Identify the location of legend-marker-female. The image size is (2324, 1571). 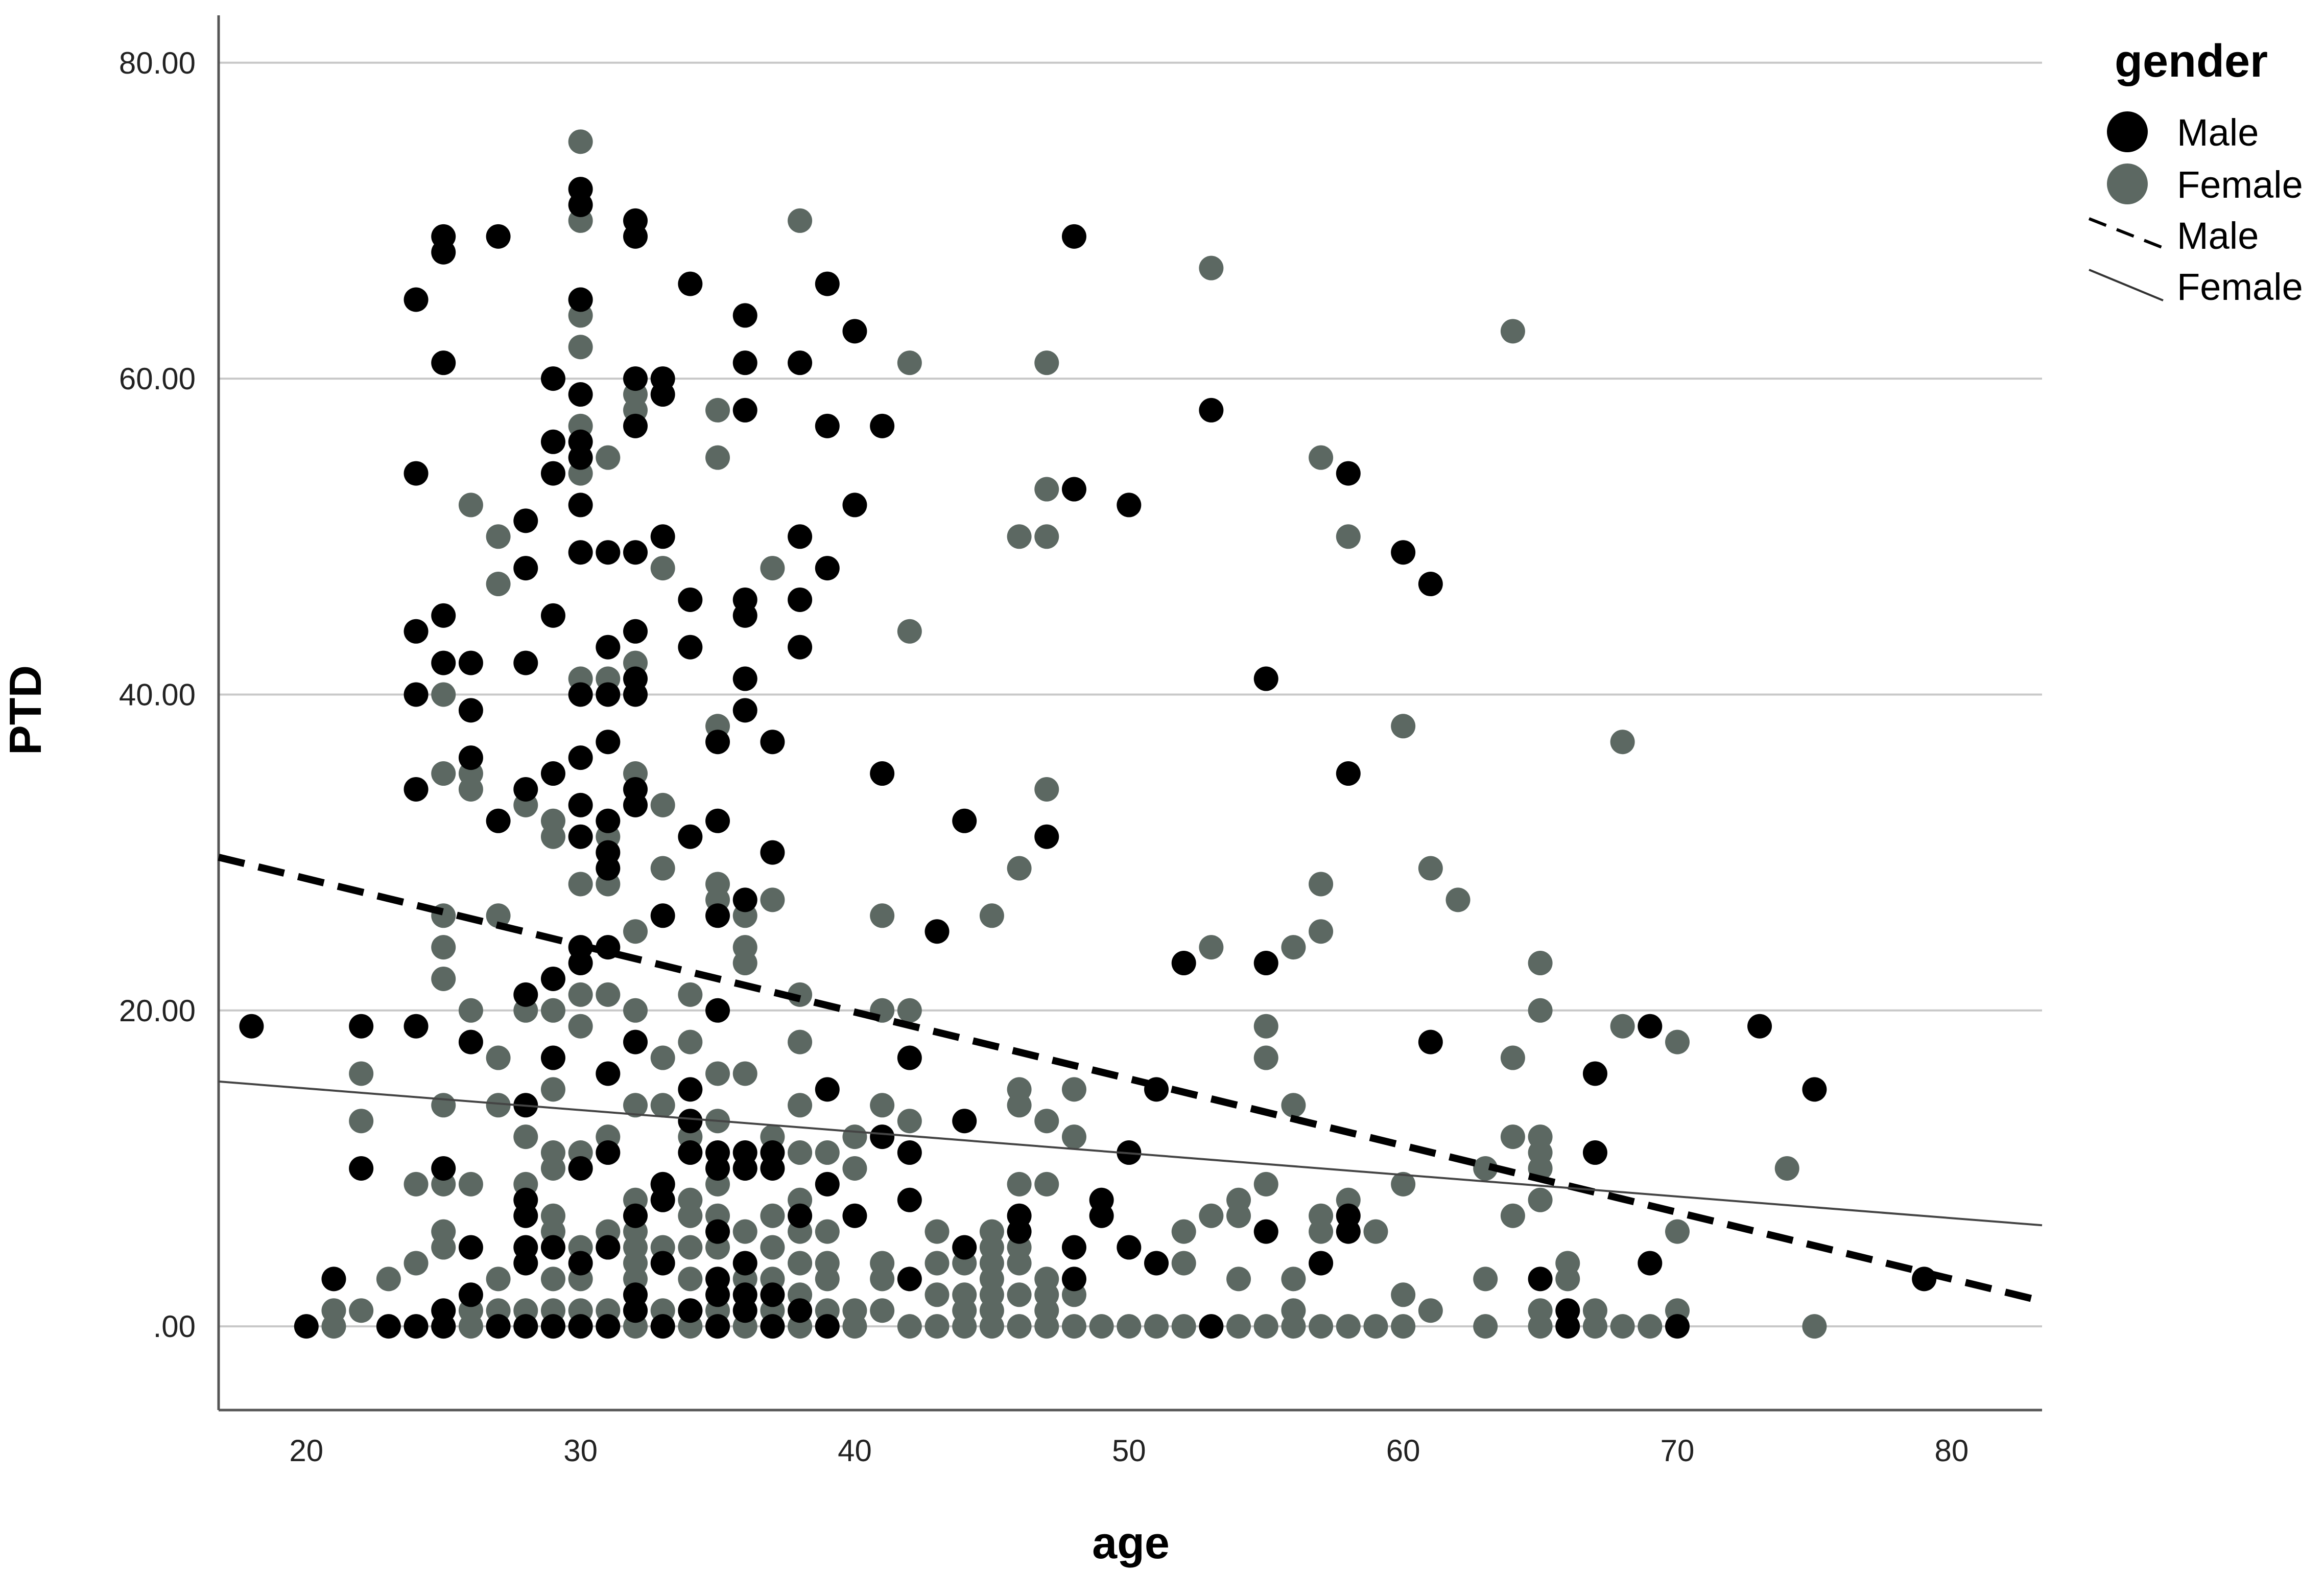
(2127, 183).